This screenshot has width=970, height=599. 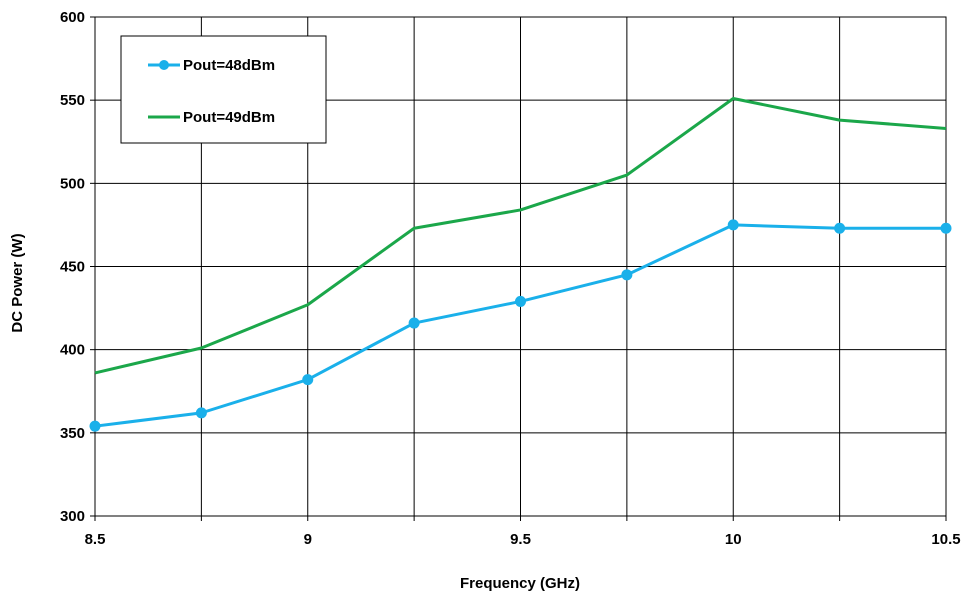 I want to click on y-tick-label: 500, so click(x=72, y=183).